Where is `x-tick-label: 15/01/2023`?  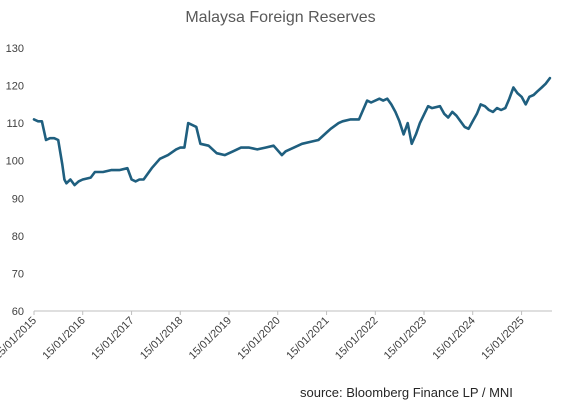 x-tick-label: 15/01/2023 is located at coordinates (405, 338).